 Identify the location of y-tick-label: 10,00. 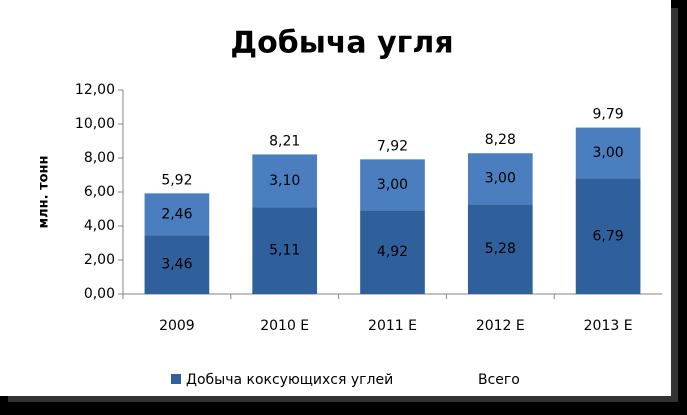
(95, 124).